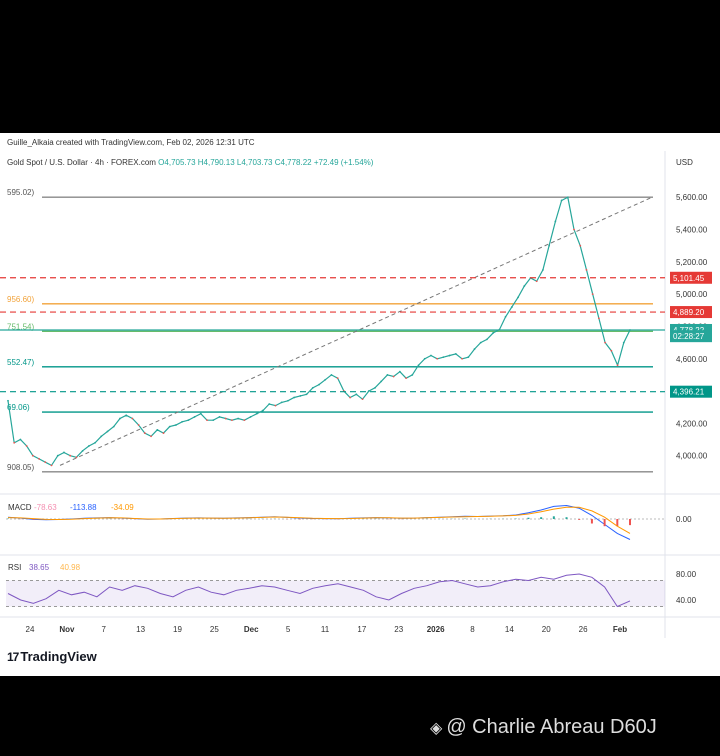 This screenshot has width=720, height=756. I want to click on macd-legend-item: -34.09, so click(122, 507).